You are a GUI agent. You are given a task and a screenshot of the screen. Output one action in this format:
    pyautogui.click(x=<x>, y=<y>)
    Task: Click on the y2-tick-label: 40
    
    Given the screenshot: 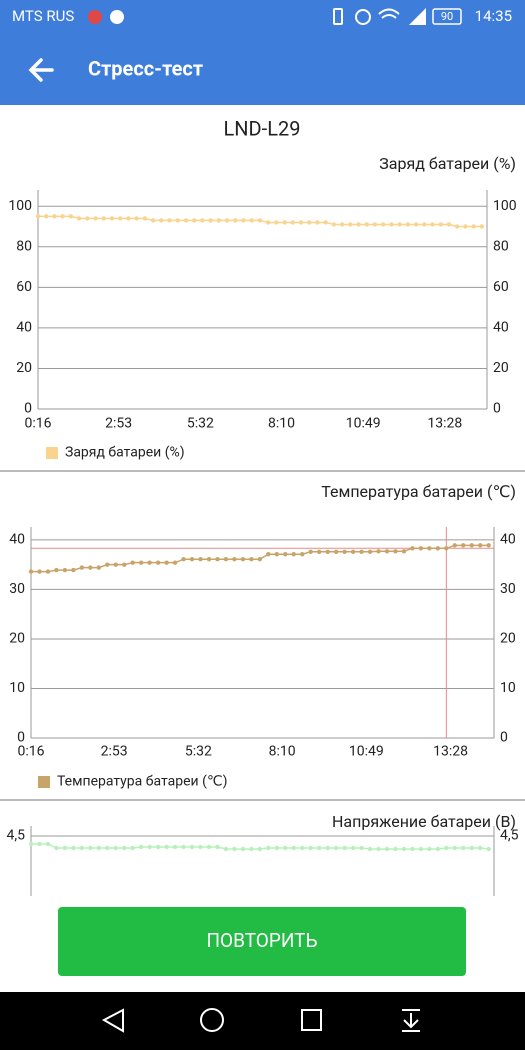 What is the action you would take?
    pyautogui.click(x=508, y=540)
    